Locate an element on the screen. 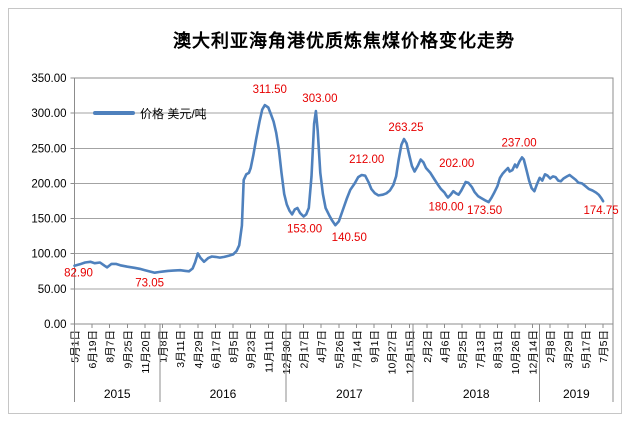 The width and height of the screenshot is (631, 424). x-tick-label: 12月15日 is located at coordinates (410, 352).